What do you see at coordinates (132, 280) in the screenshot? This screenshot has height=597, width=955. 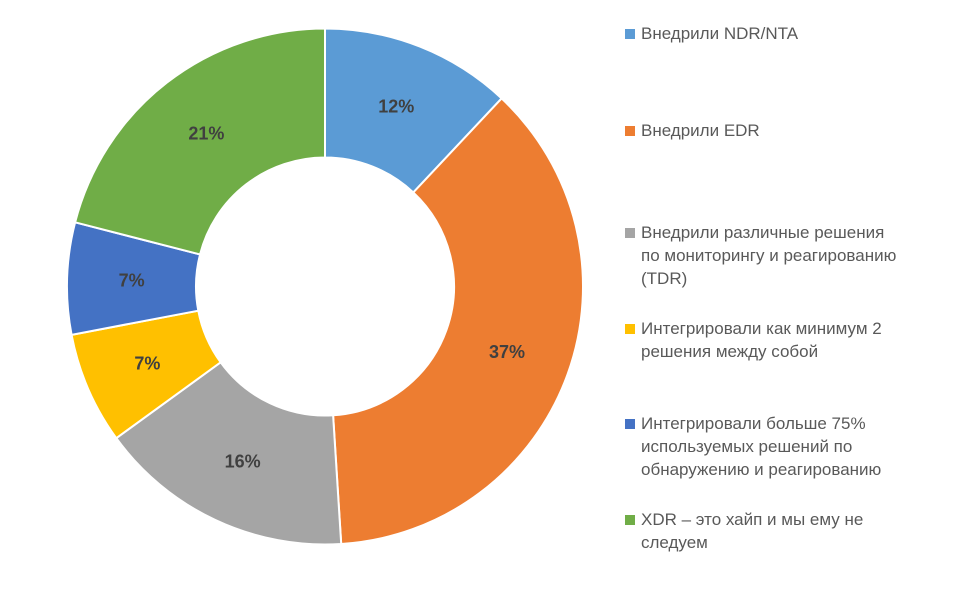 I see `data-label-5: 7%` at bounding box center [132, 280].